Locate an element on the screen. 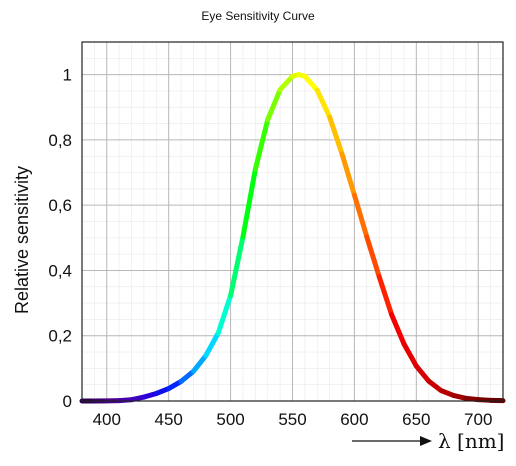 The width and height of the screenshot is (516, 466). x-tick-labels: 400 450 500 550 600 650 700 is located at coordinates (293, 419).